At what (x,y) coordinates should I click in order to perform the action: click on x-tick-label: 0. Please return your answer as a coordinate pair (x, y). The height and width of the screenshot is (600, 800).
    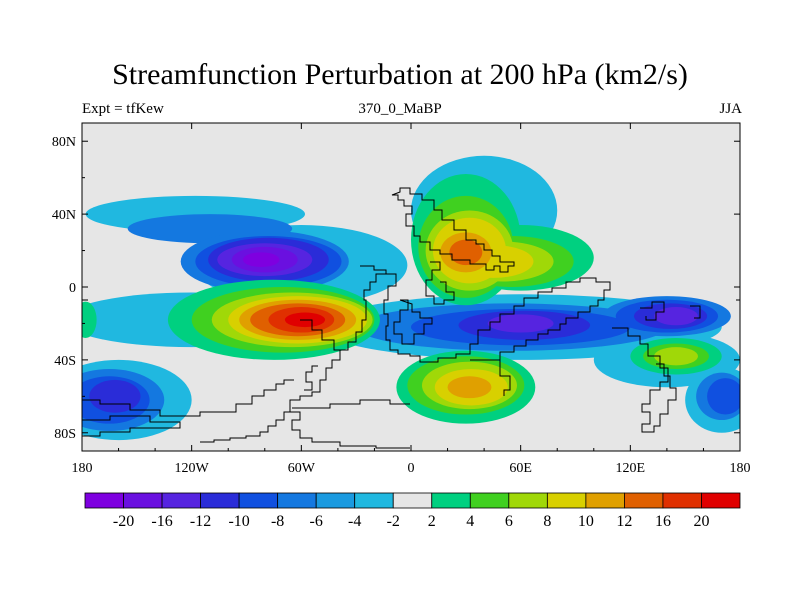
    Looking at the image, I should click on (411, 468).